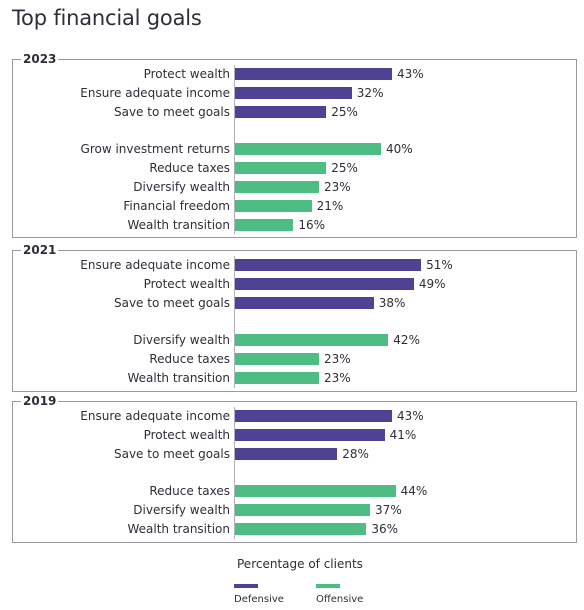 The image size is (584, 610). What do you see at coordinates (328, 586) in the screenshot?
I see `legend-swatch-offensive` at bounding box center [328, 586].